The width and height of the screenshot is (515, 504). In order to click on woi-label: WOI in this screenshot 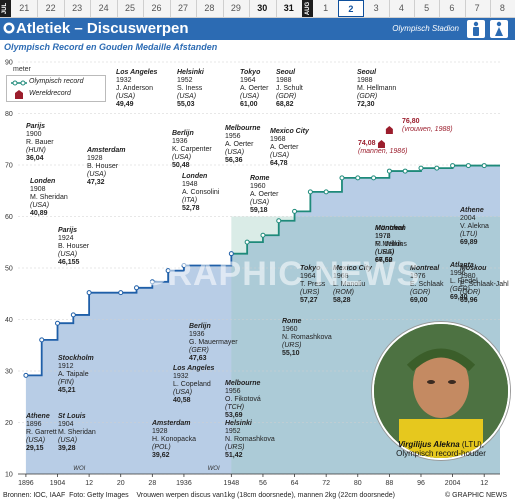, I will do `click(214, 469)`.